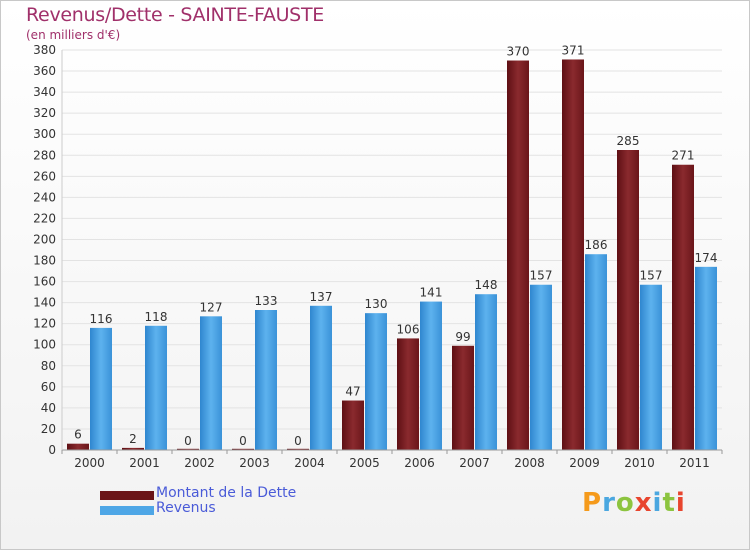  I want to click on data-label-debt: 370, so click(518, 52).